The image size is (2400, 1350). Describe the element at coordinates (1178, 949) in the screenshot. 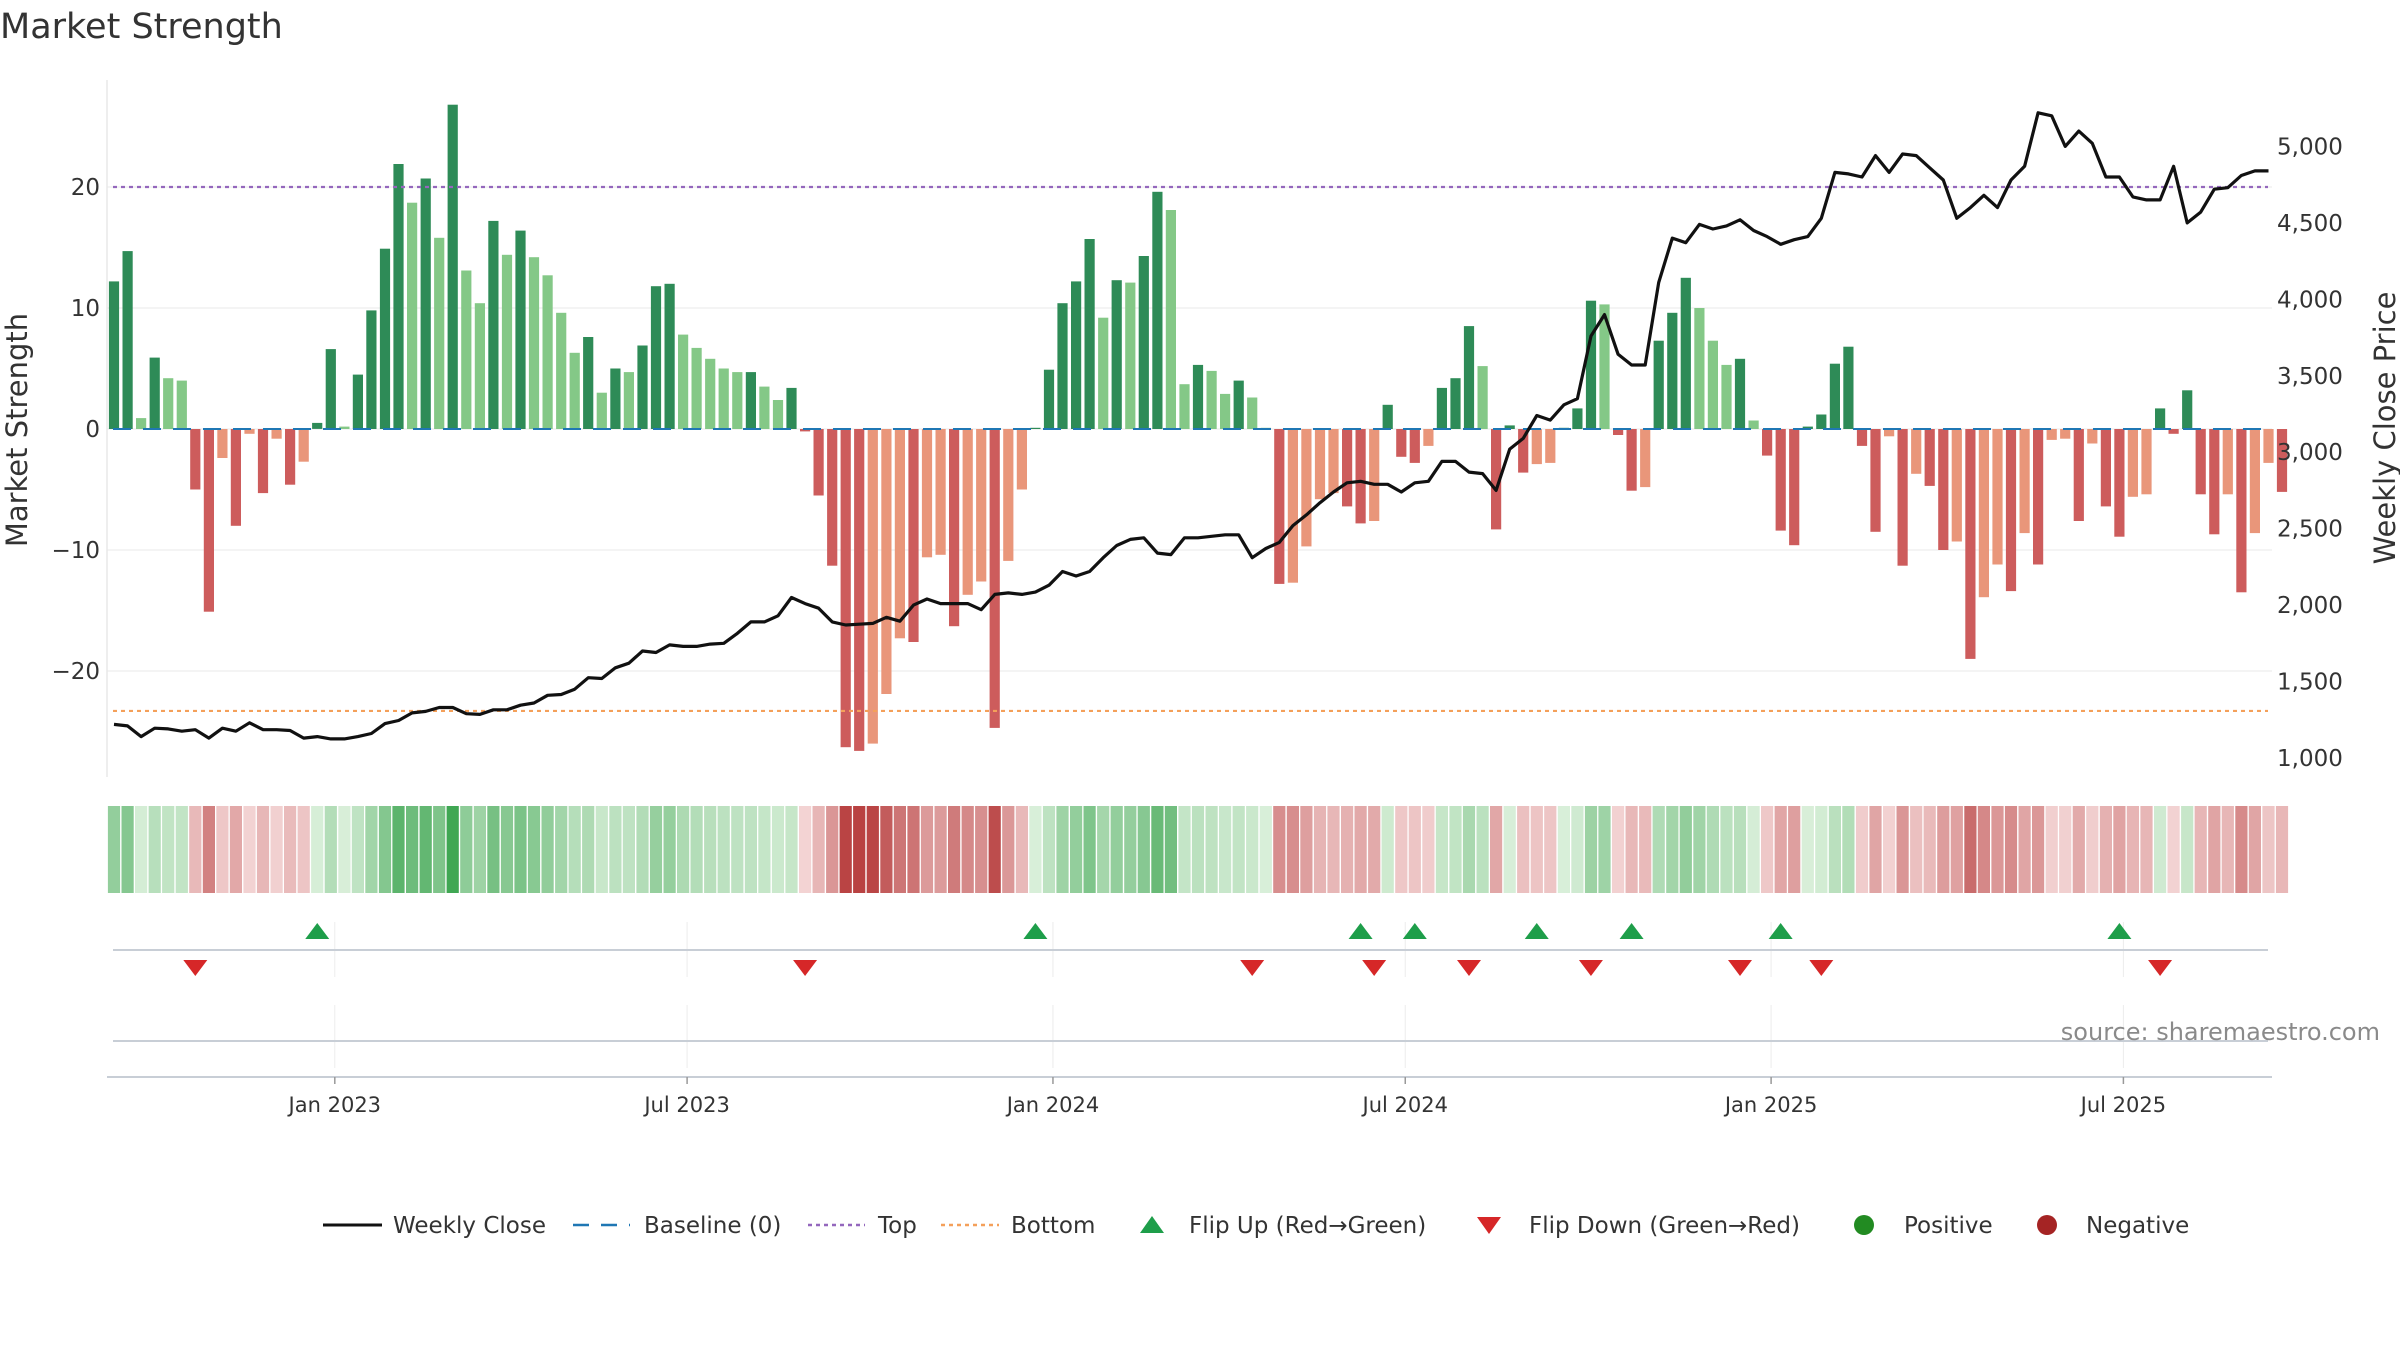

I see `flip-markers` at that location.